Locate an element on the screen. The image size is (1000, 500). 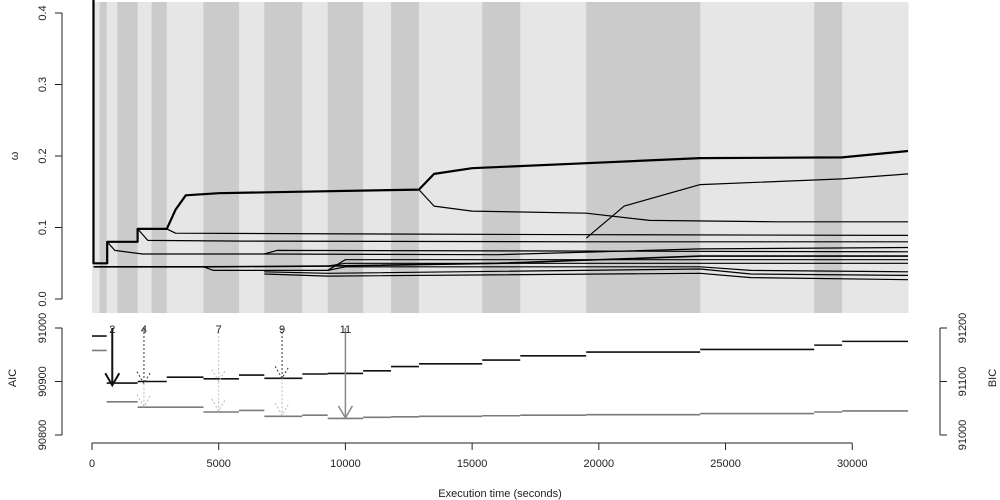
aic-tick-label: 91000 is located at coordinates (43, 328).